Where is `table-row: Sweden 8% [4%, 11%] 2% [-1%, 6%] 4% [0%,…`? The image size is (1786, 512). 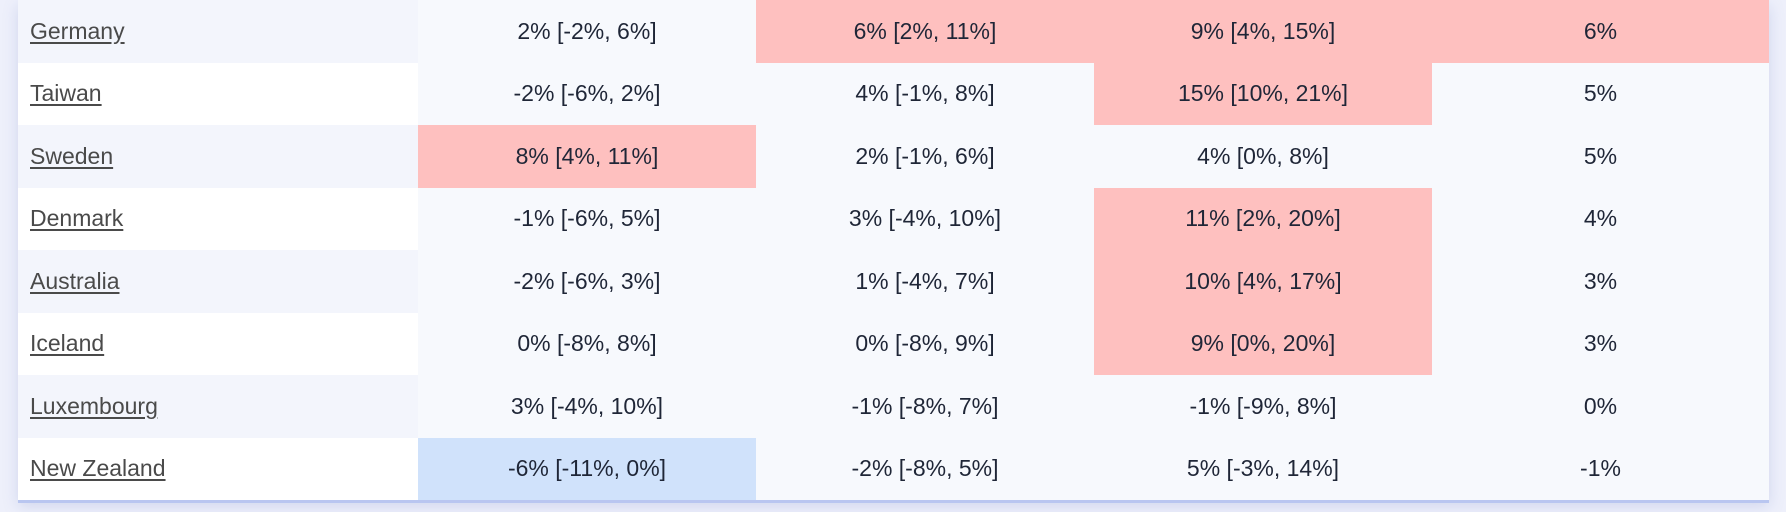 table-row: Sweden 8% [4%, 11%] 2% [-1%, 6%] 4% [0%,… is located at coordinates (893, 156).